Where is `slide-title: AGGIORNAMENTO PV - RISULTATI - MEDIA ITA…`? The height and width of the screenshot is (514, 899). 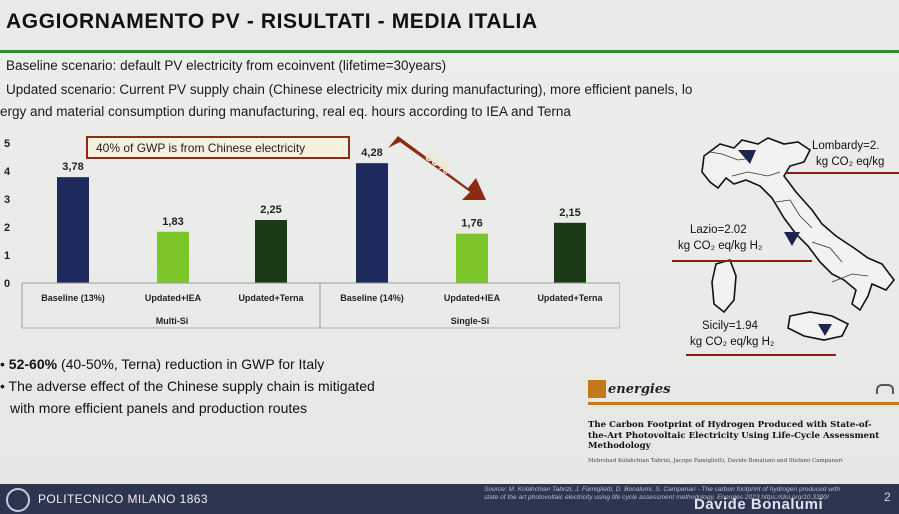 slide-title: AGGIORNAMENTO PV - RISULTATI - MEDIA ITA… is located at coordinates (272, 21).